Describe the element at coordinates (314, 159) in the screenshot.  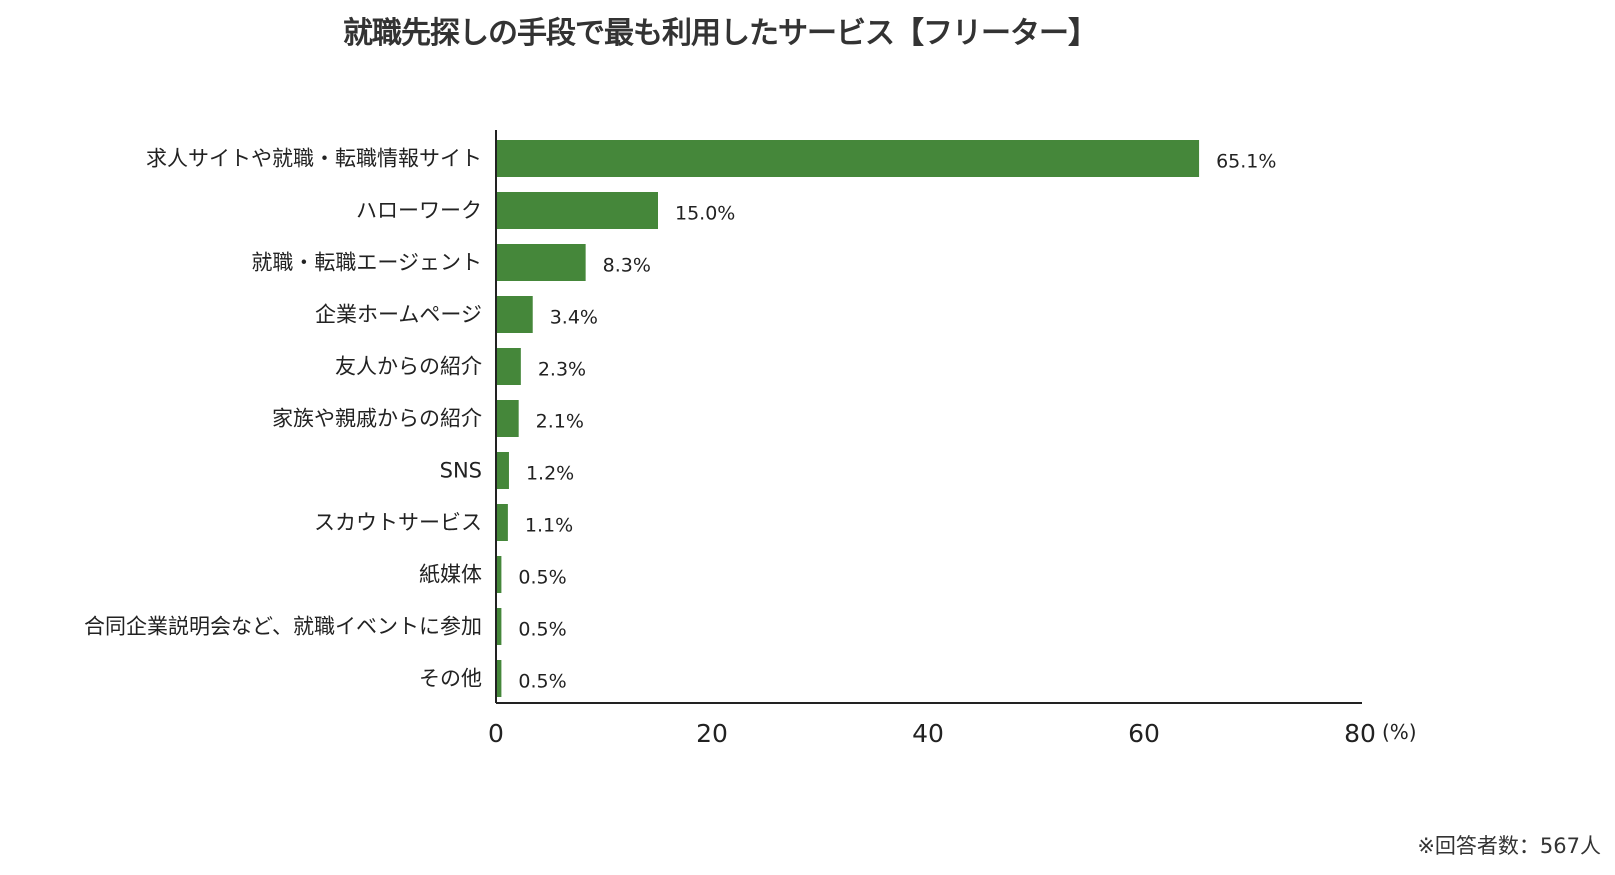
I see `category-label: 求人サイトや就職・転職情報サイト` at that location.